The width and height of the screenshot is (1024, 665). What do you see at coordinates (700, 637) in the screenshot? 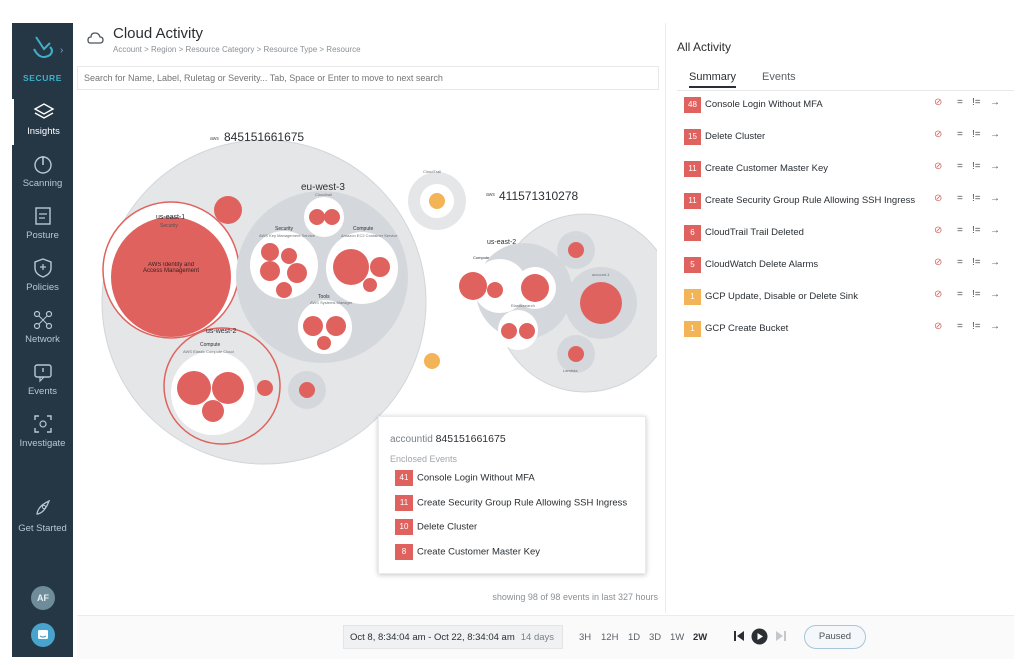
I see `range-2w: 2W` at bounding box center [700, 637].